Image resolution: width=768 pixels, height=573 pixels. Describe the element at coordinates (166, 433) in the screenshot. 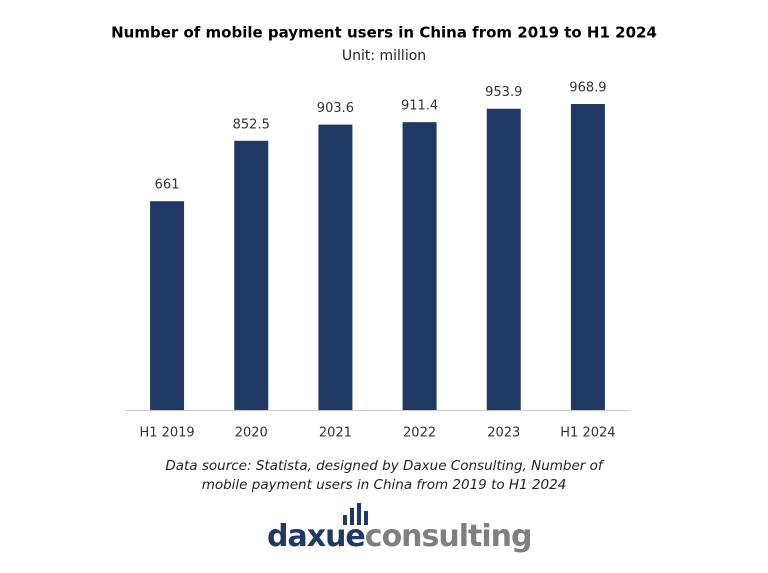

I see `x-tick-label: H1 2019` at that location.